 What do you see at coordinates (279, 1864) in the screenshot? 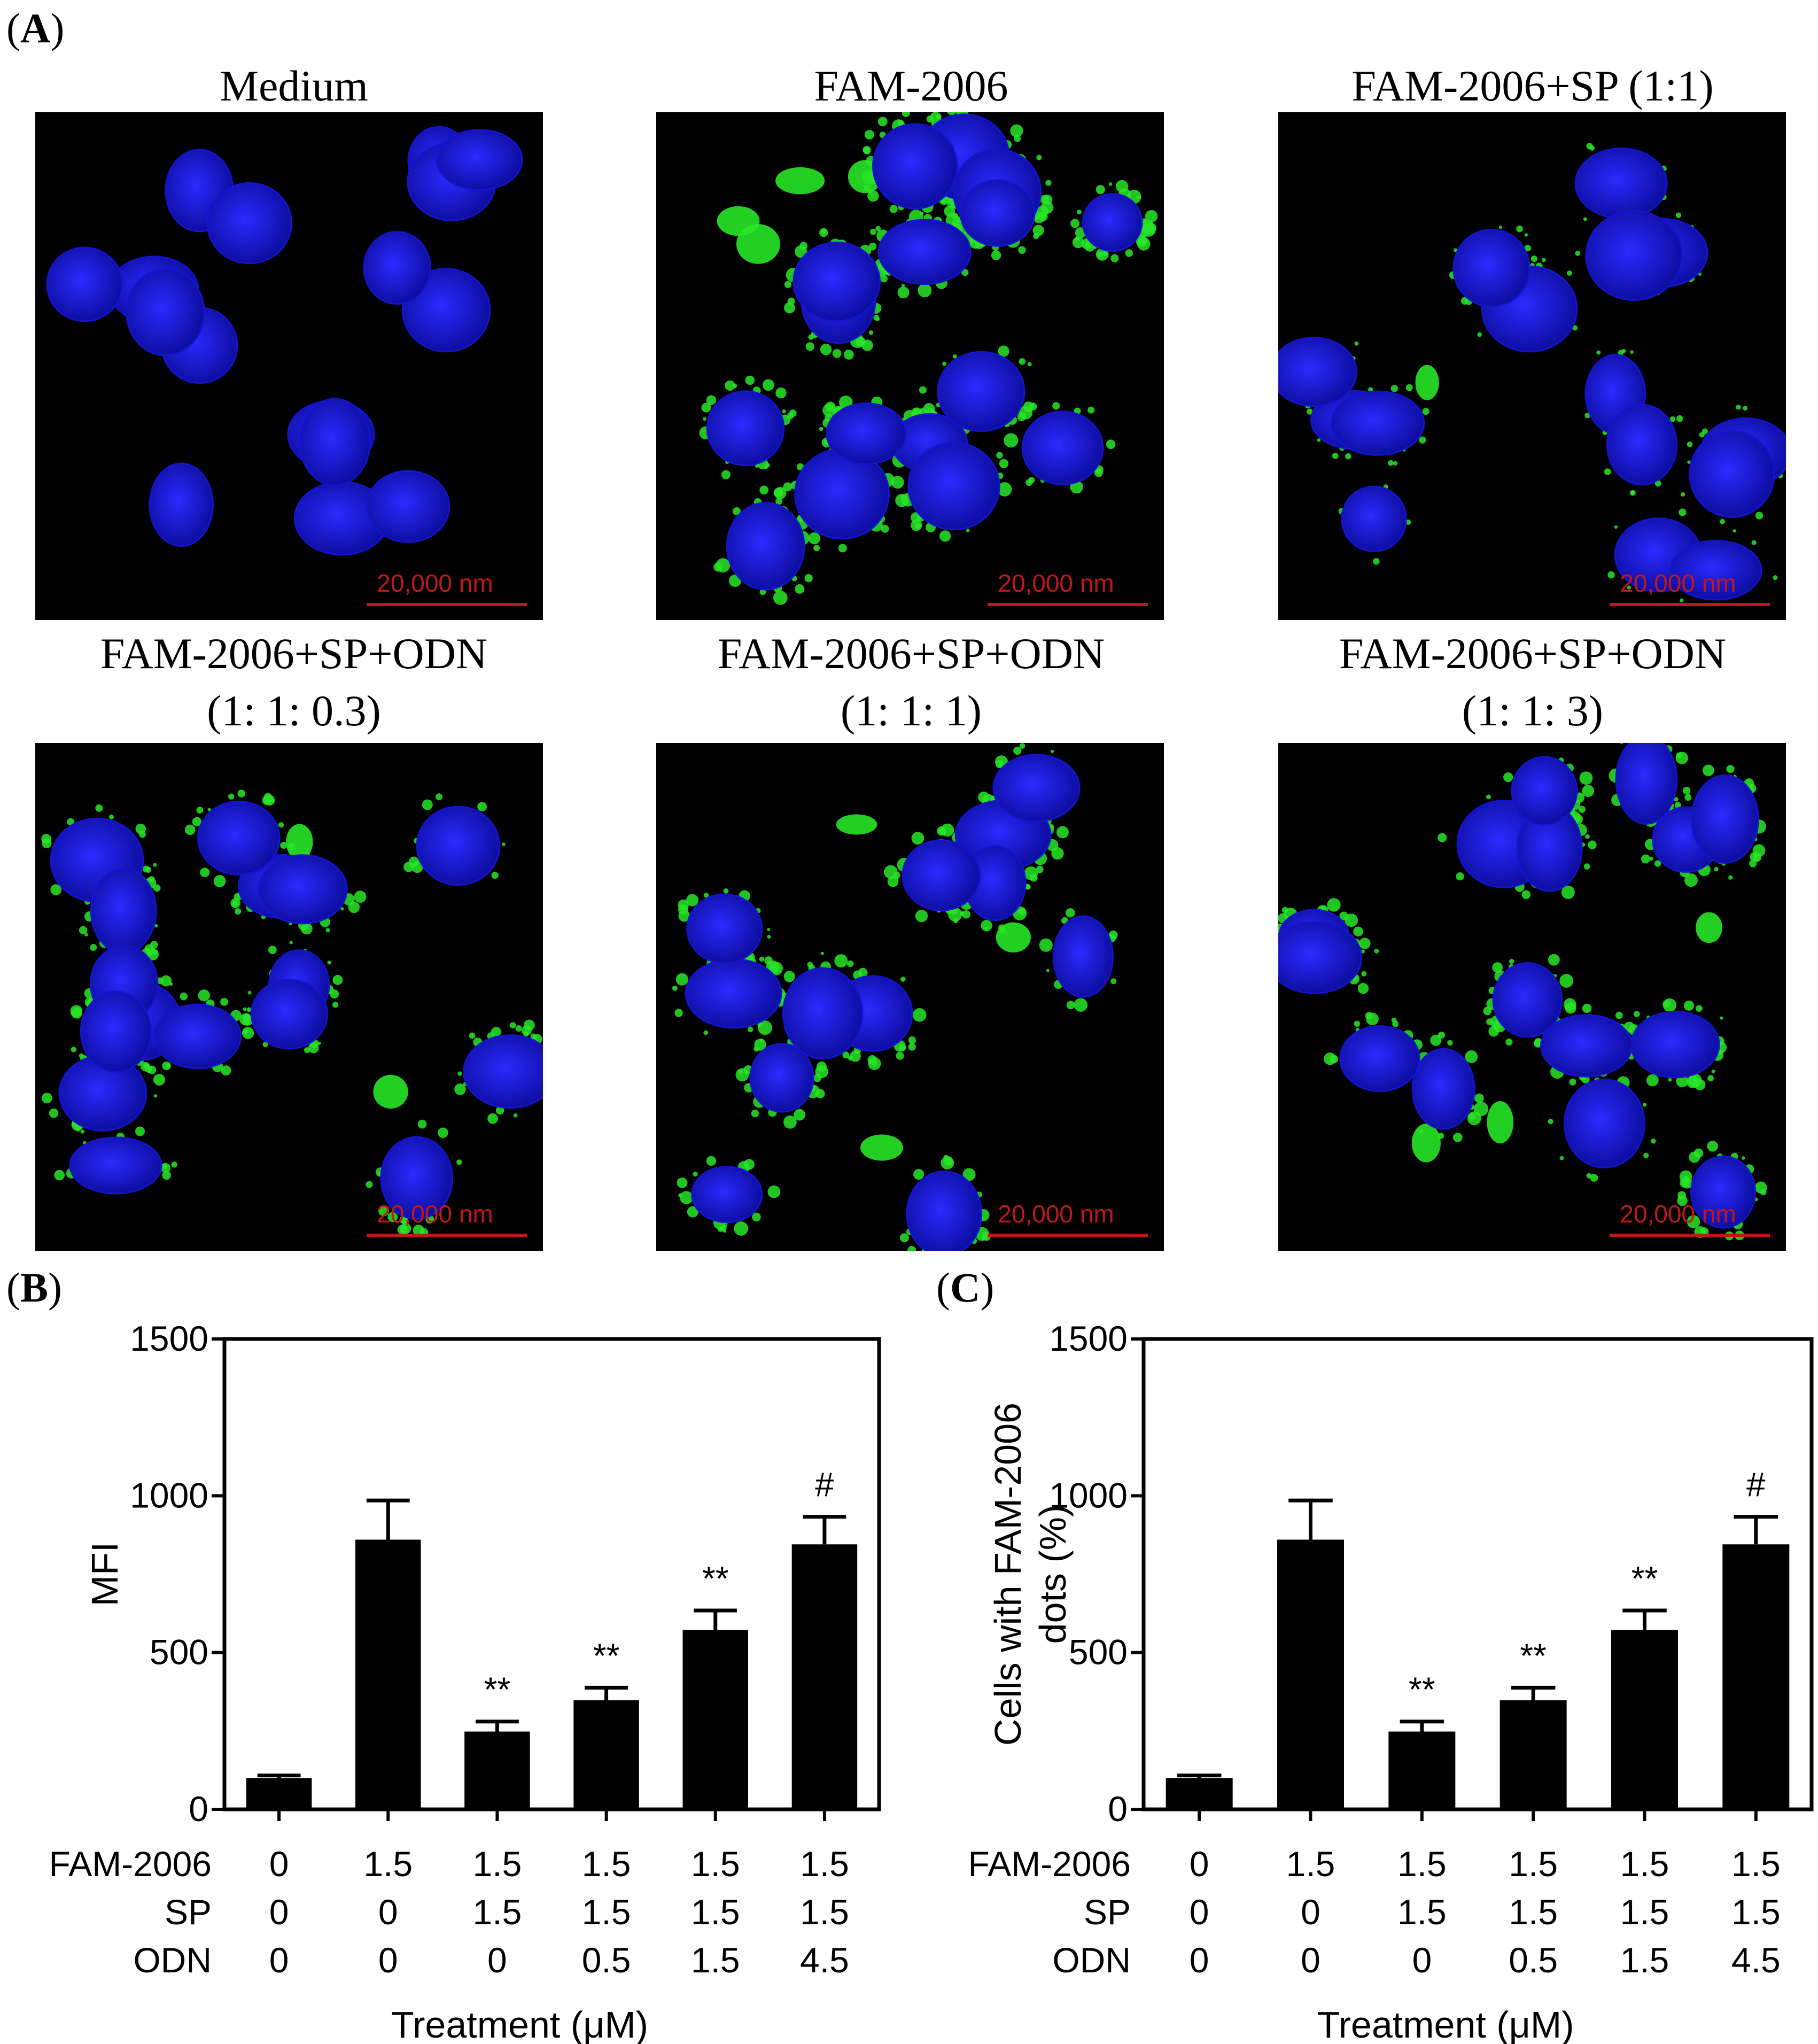
I see `treatment-value: 0` at bounding box center [279, 1864].